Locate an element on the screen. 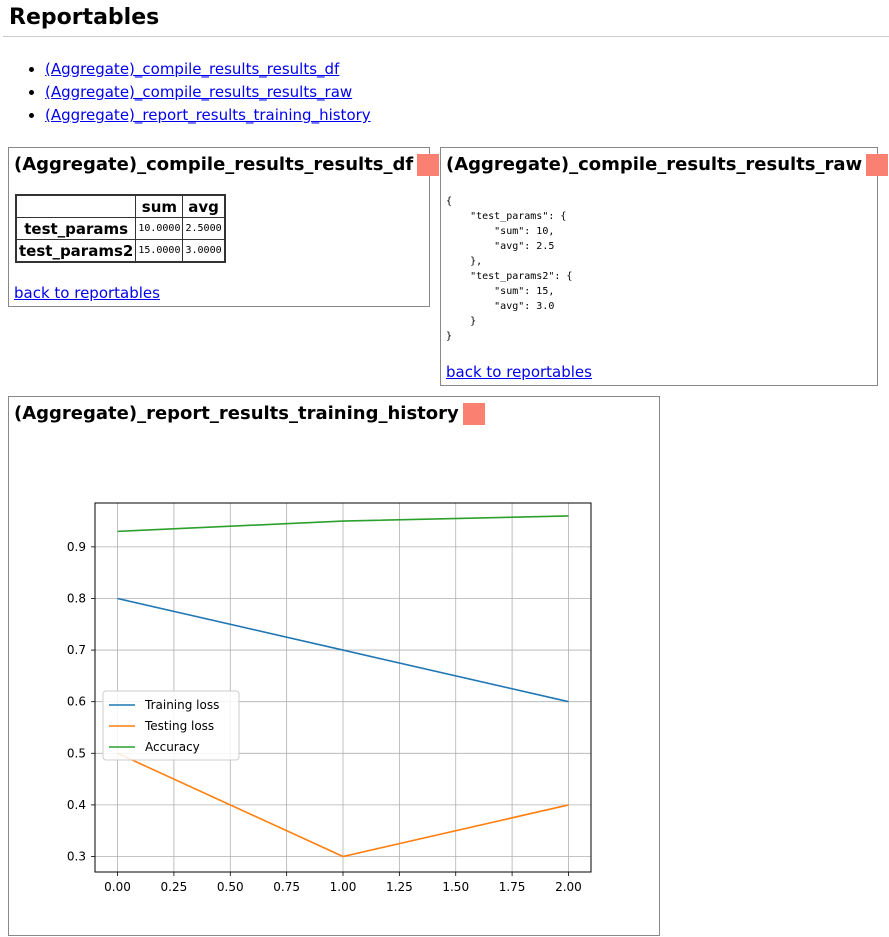 This screenshot has width=889, height=937. row-header: test_params2 is located at coordinates (76, 251).